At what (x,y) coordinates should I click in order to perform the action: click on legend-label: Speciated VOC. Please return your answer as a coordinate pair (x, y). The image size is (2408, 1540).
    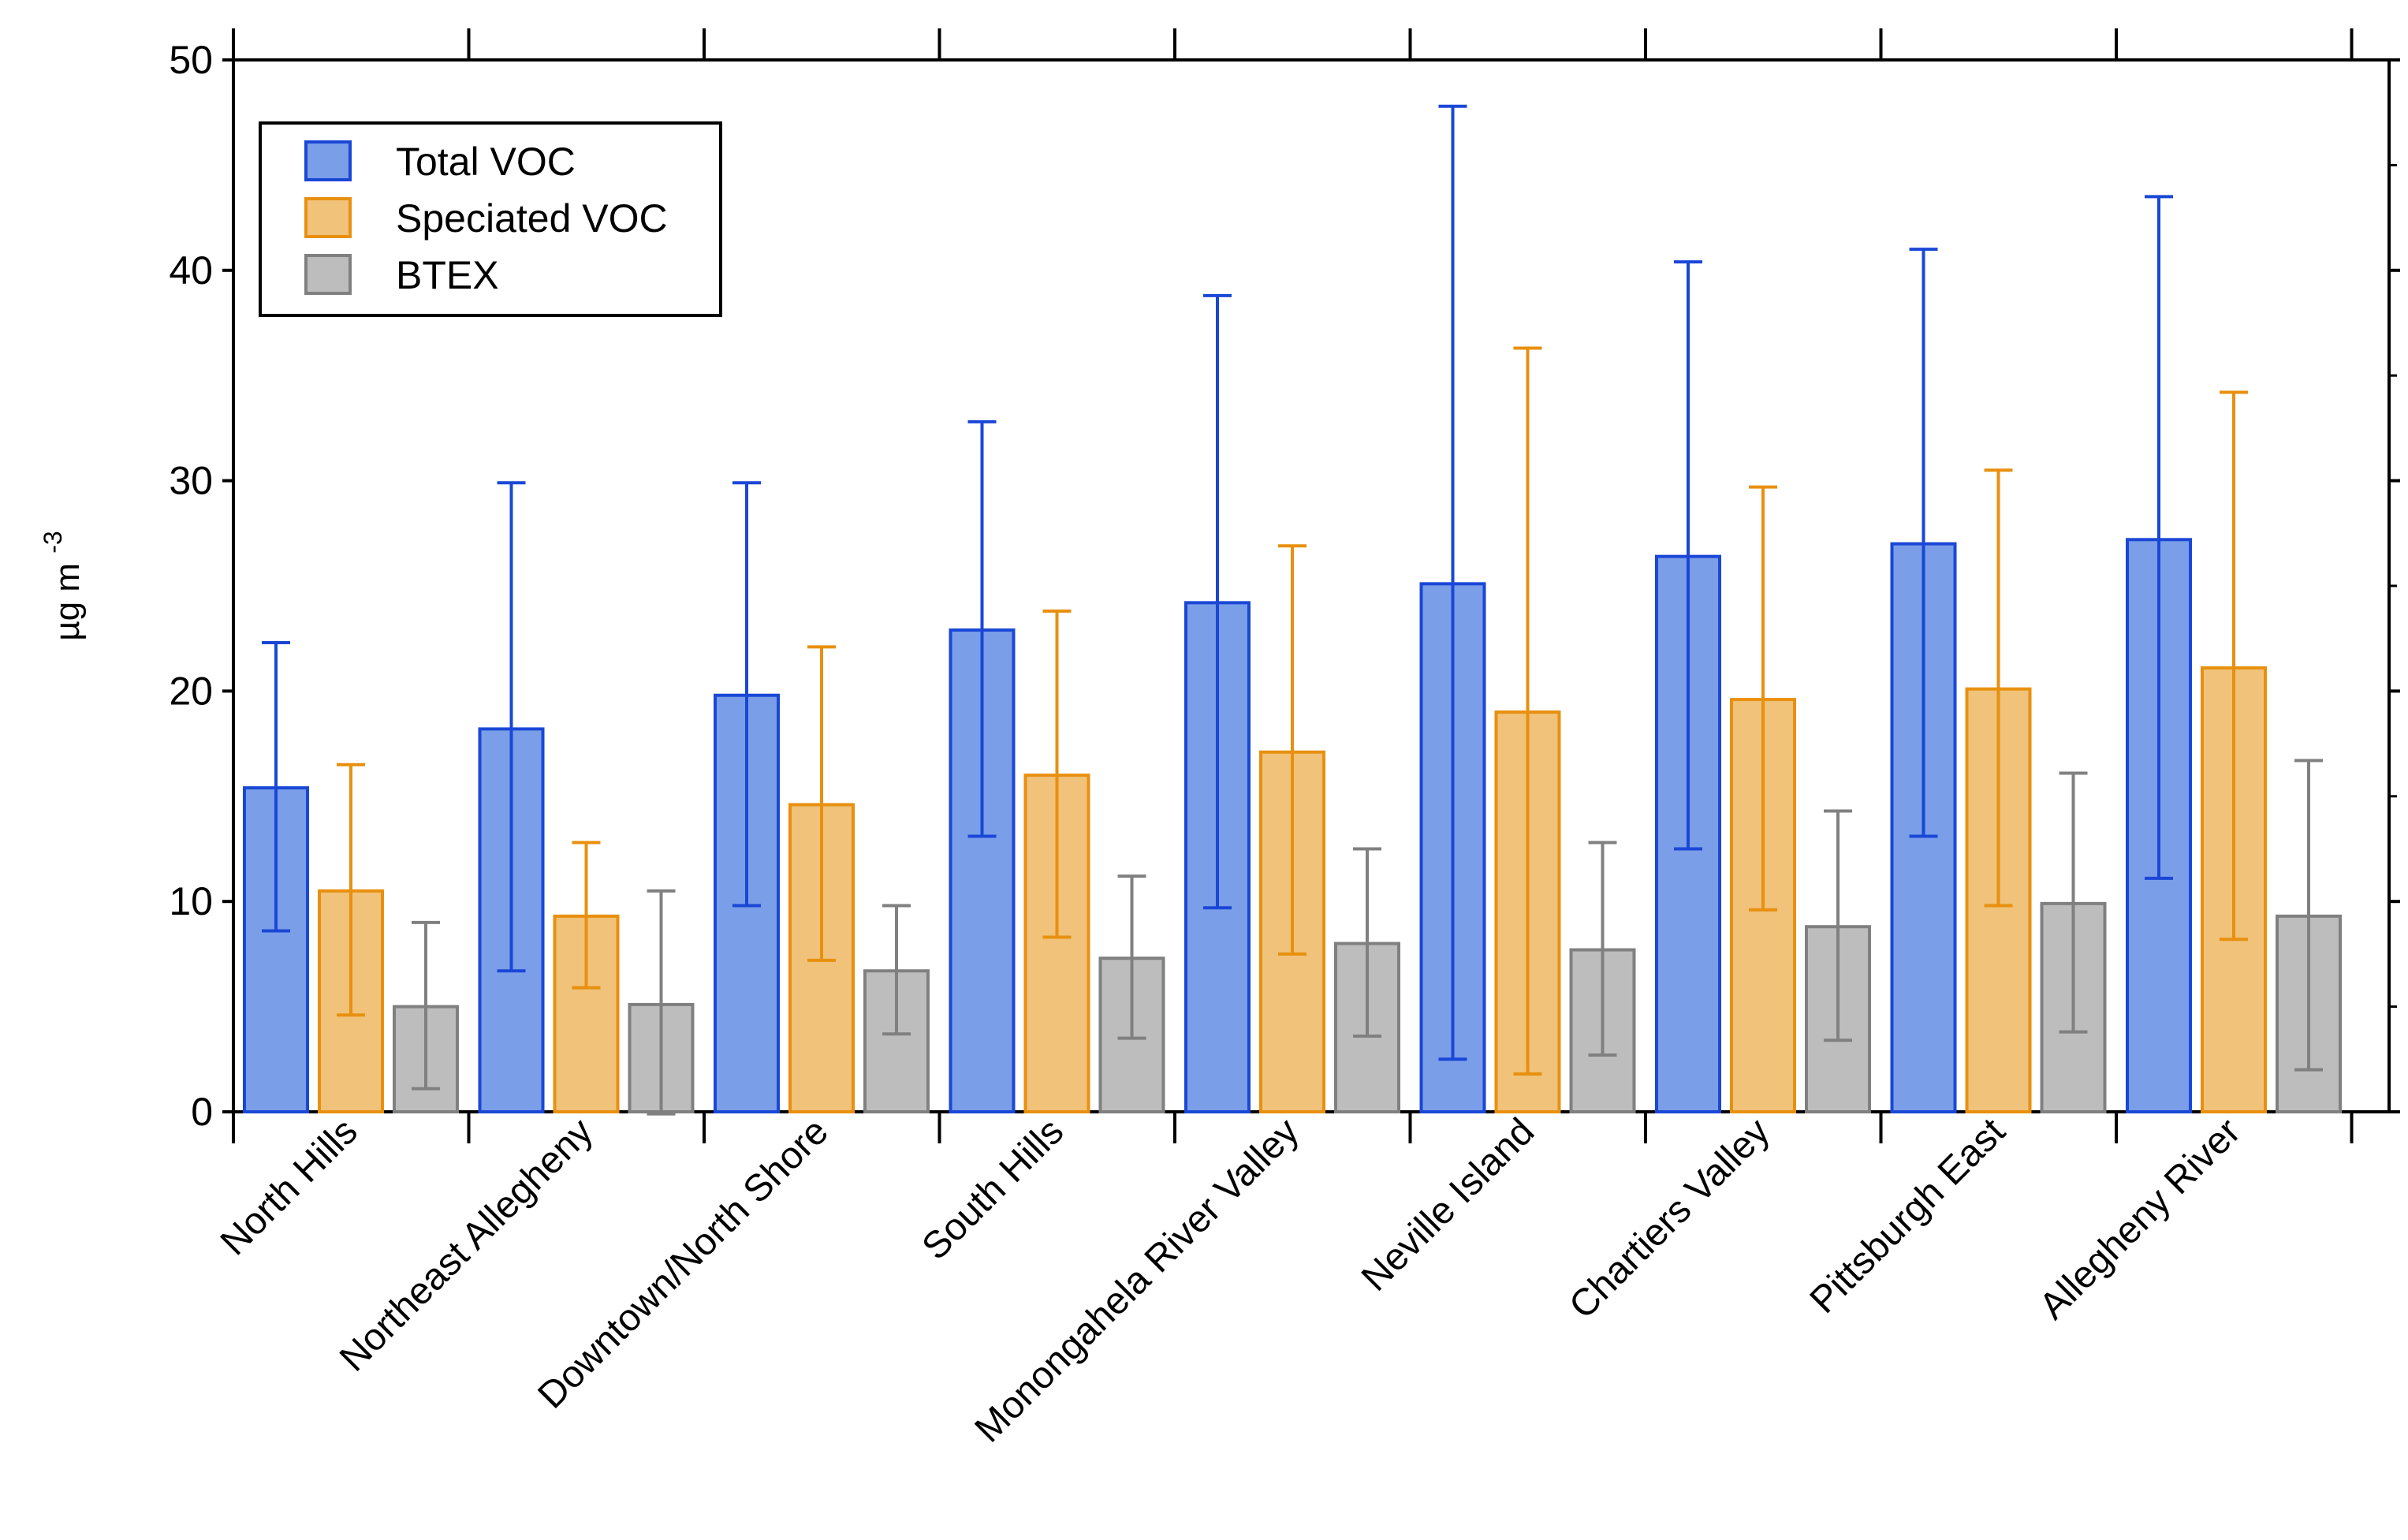
    Looking at the image, I should click on (532, 218).